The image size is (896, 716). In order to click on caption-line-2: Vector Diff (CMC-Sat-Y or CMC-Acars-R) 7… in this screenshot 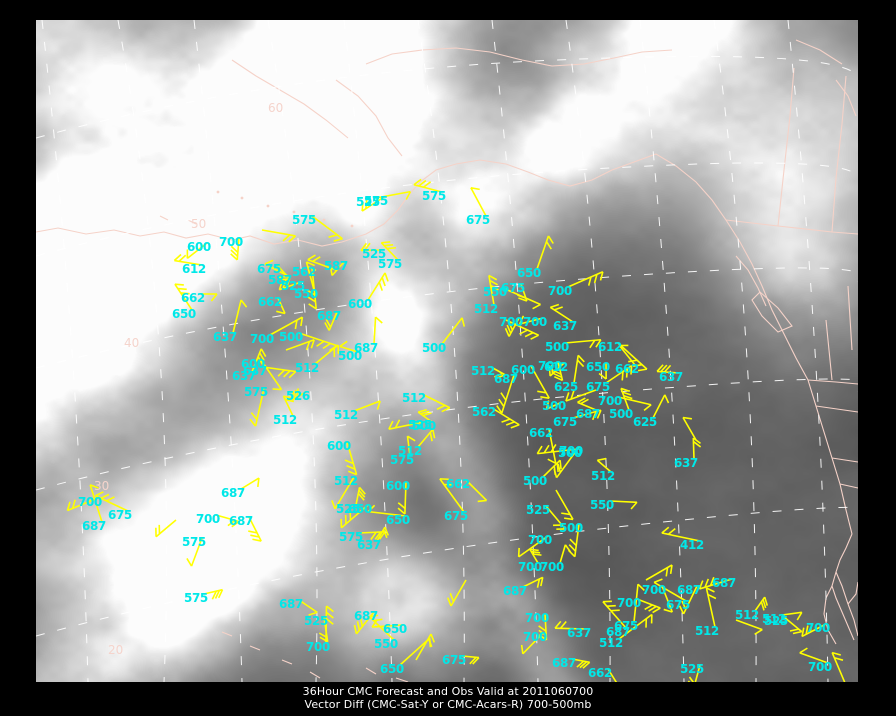, I will do `click(448, 704)`.